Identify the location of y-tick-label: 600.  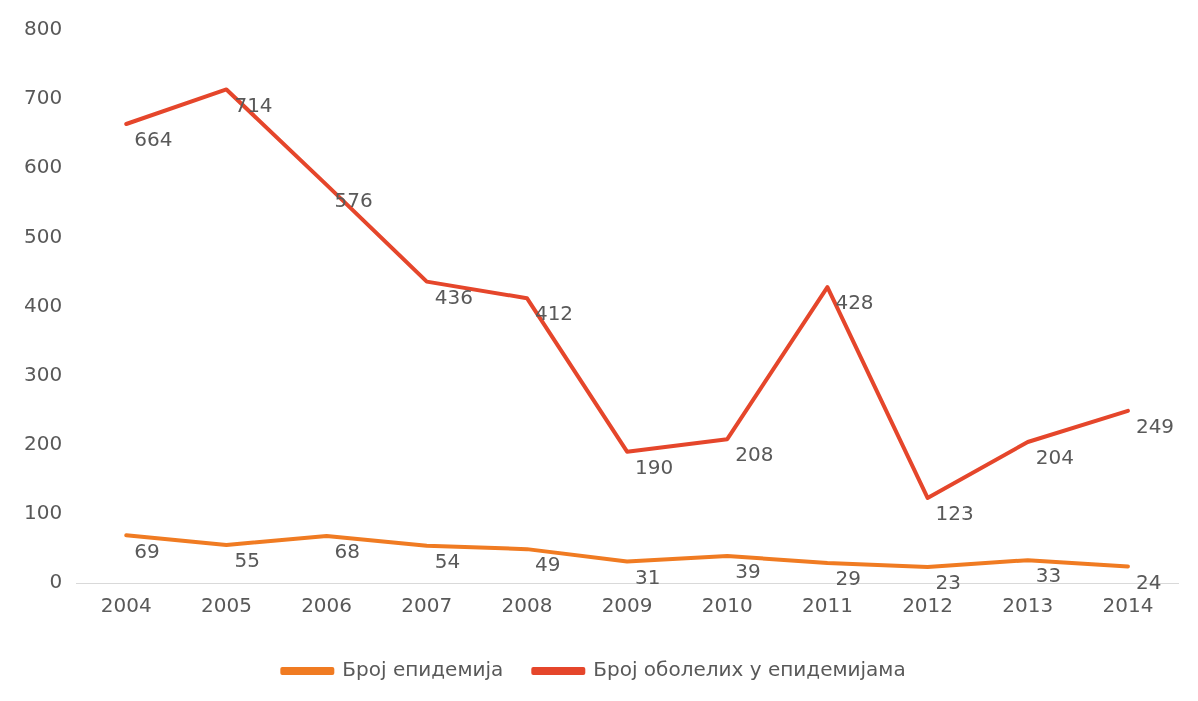
(43, 166).